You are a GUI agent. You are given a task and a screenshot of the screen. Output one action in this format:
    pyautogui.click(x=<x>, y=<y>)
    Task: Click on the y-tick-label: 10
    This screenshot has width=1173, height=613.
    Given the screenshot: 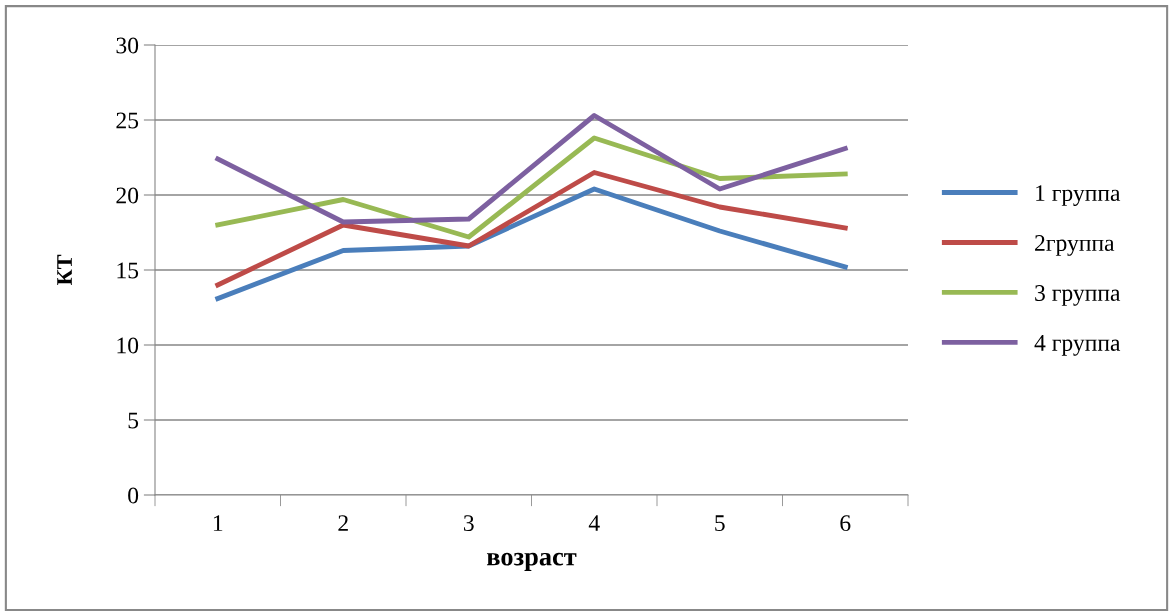 What is the action you would take?
    pyautogui.click(x=128, y=345)
    